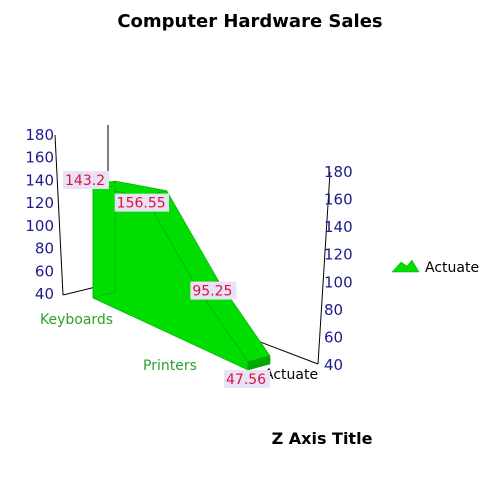 The height and width of the screenshot is (500, 500). What do you see at coordinates (333, 310) in the screenshot?
I see `right-y-tick-label: 80` at bounding box center [333, 310].